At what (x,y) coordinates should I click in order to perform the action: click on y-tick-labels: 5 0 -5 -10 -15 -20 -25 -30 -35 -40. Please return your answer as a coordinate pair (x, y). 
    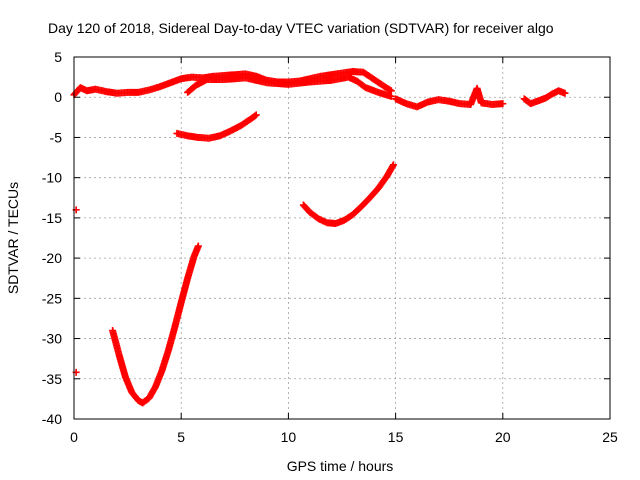
    Looking at the image, I should click on (52, 238).